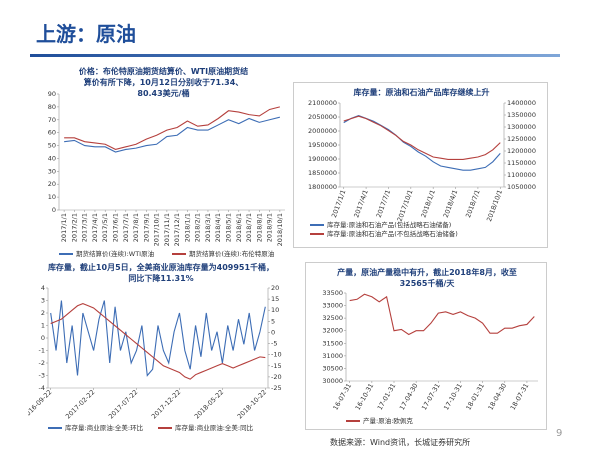 This screenshot has height=456, width=600. What do you see at coordinates (52, 107) in the screenshot?
I see `y-tick-label: 80` at bounding box center [52, 107].